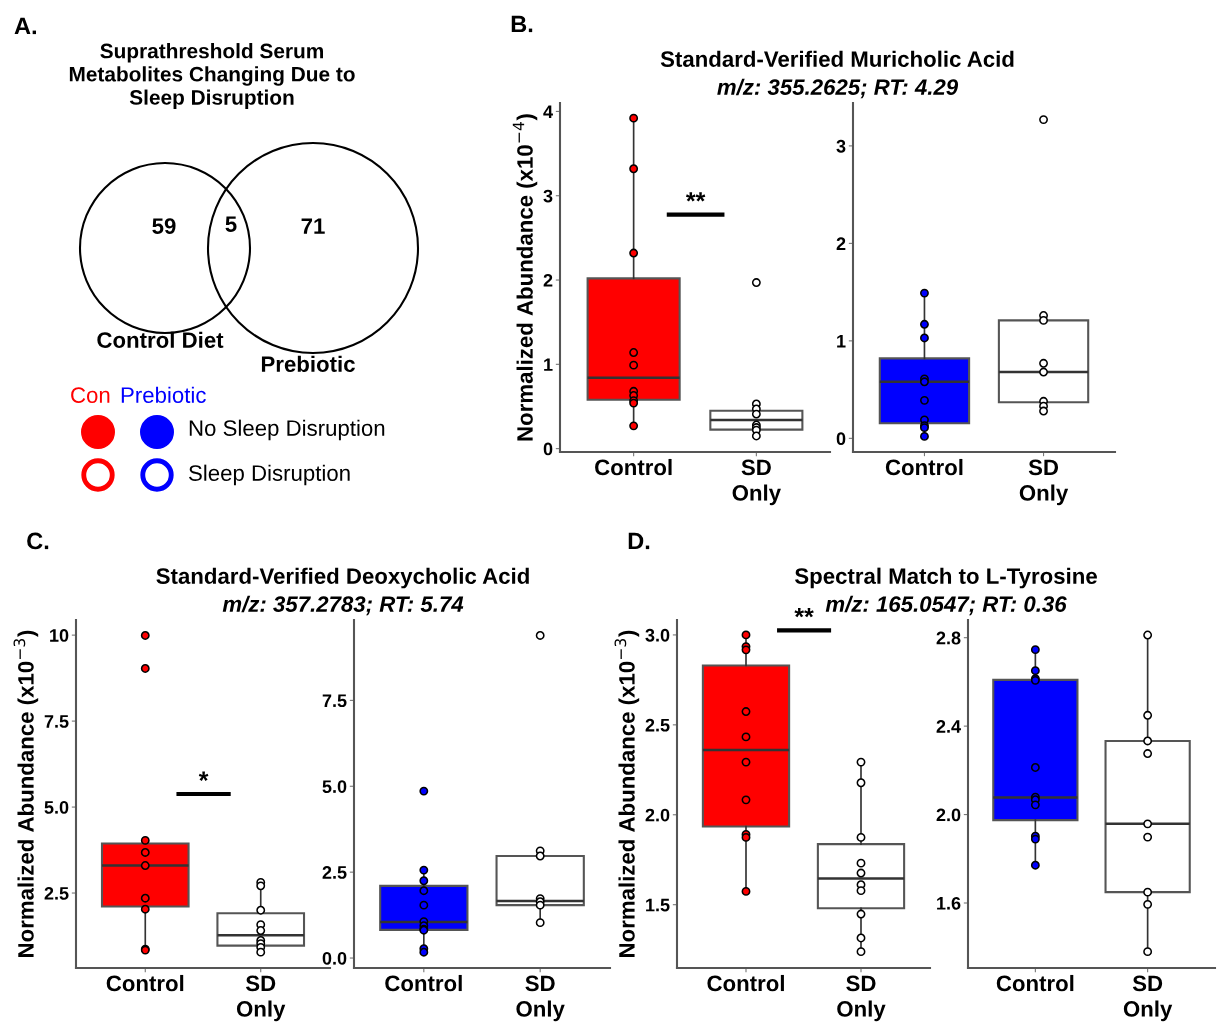 This screenshot has width=1223, height=1022. I want to click on chart-subtitle: m/z: 355.2625; RT: 4.29, so click(838, 88).